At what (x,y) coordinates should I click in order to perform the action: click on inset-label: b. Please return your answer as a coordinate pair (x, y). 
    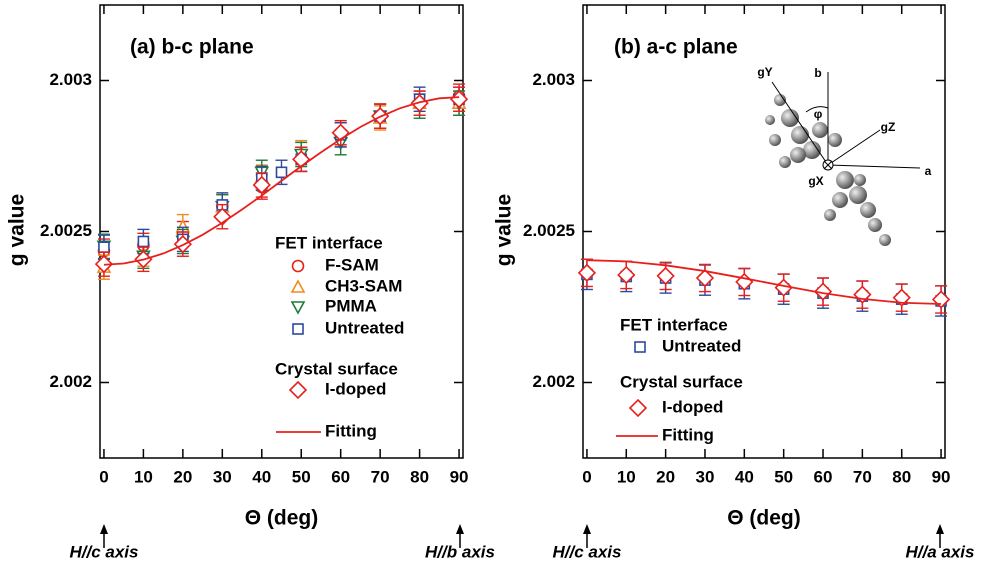
    Looking at the image, I should click on (817, 73).